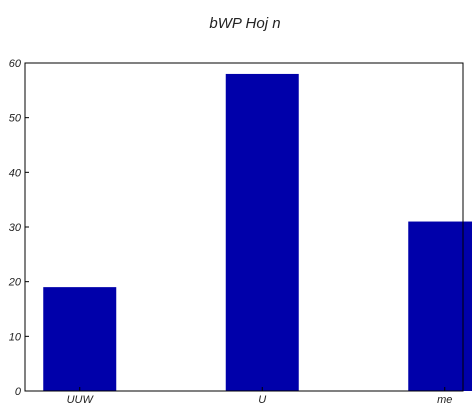 The image size is (472, 413). What do you see at coordinates (444, 400) in the screenshot?
I see `x-tick-label: me` at bounding box center [444, 400].